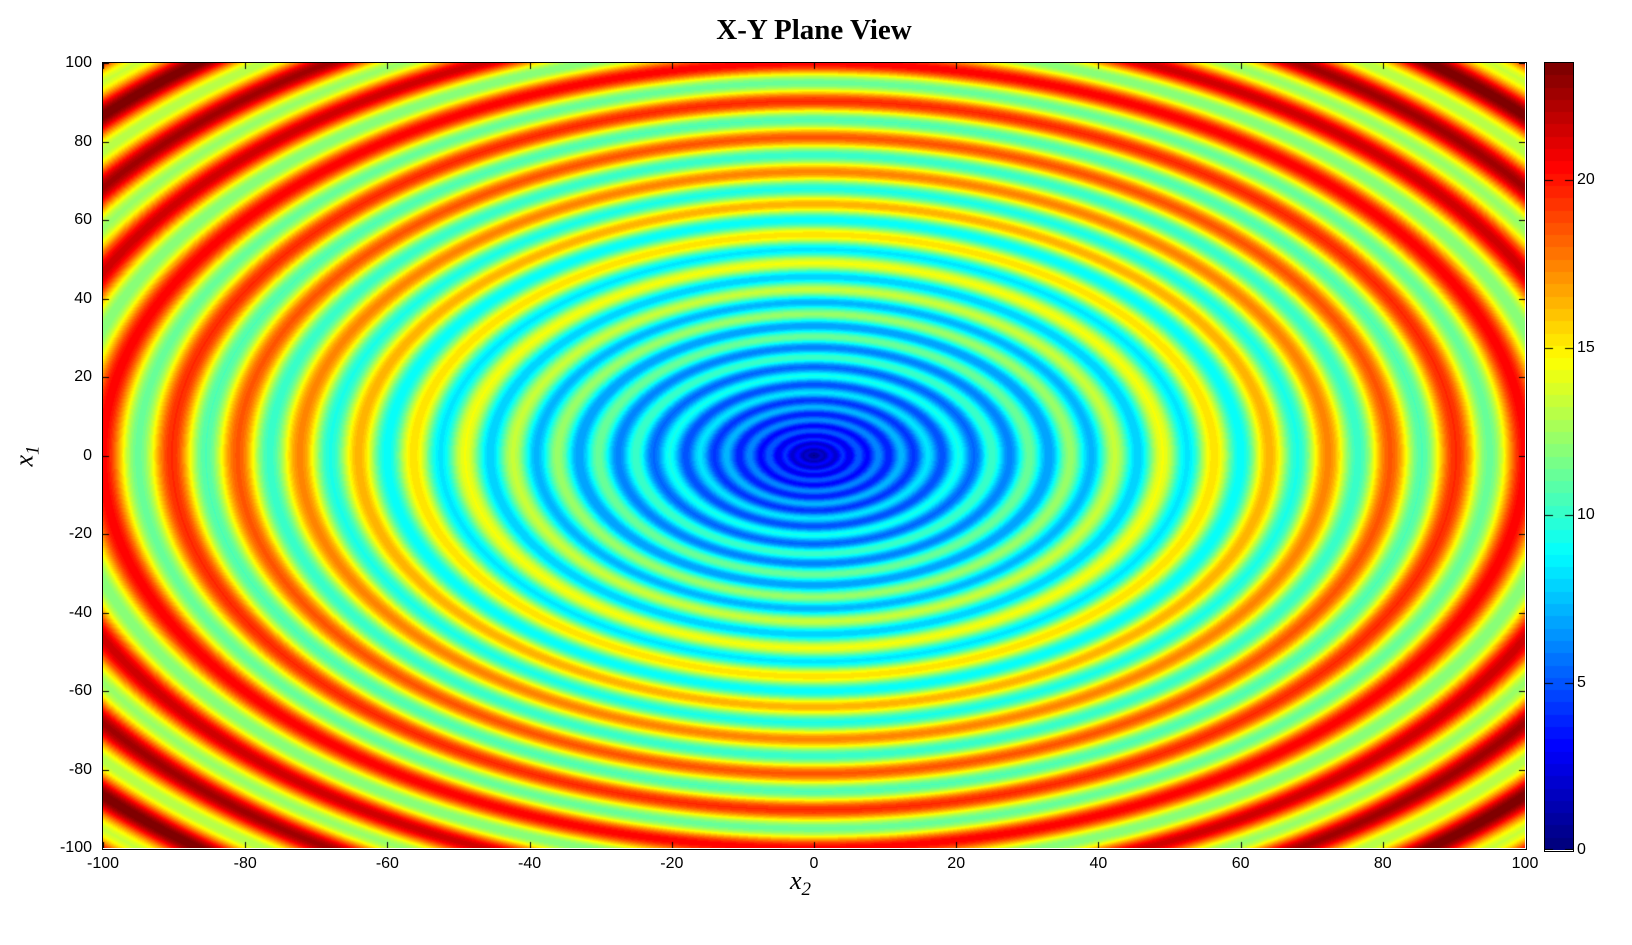  What do you see at coordinates (87, 455) in the screenshot?
I see `y-tick-label: 0` at bounding box center [87, 455].